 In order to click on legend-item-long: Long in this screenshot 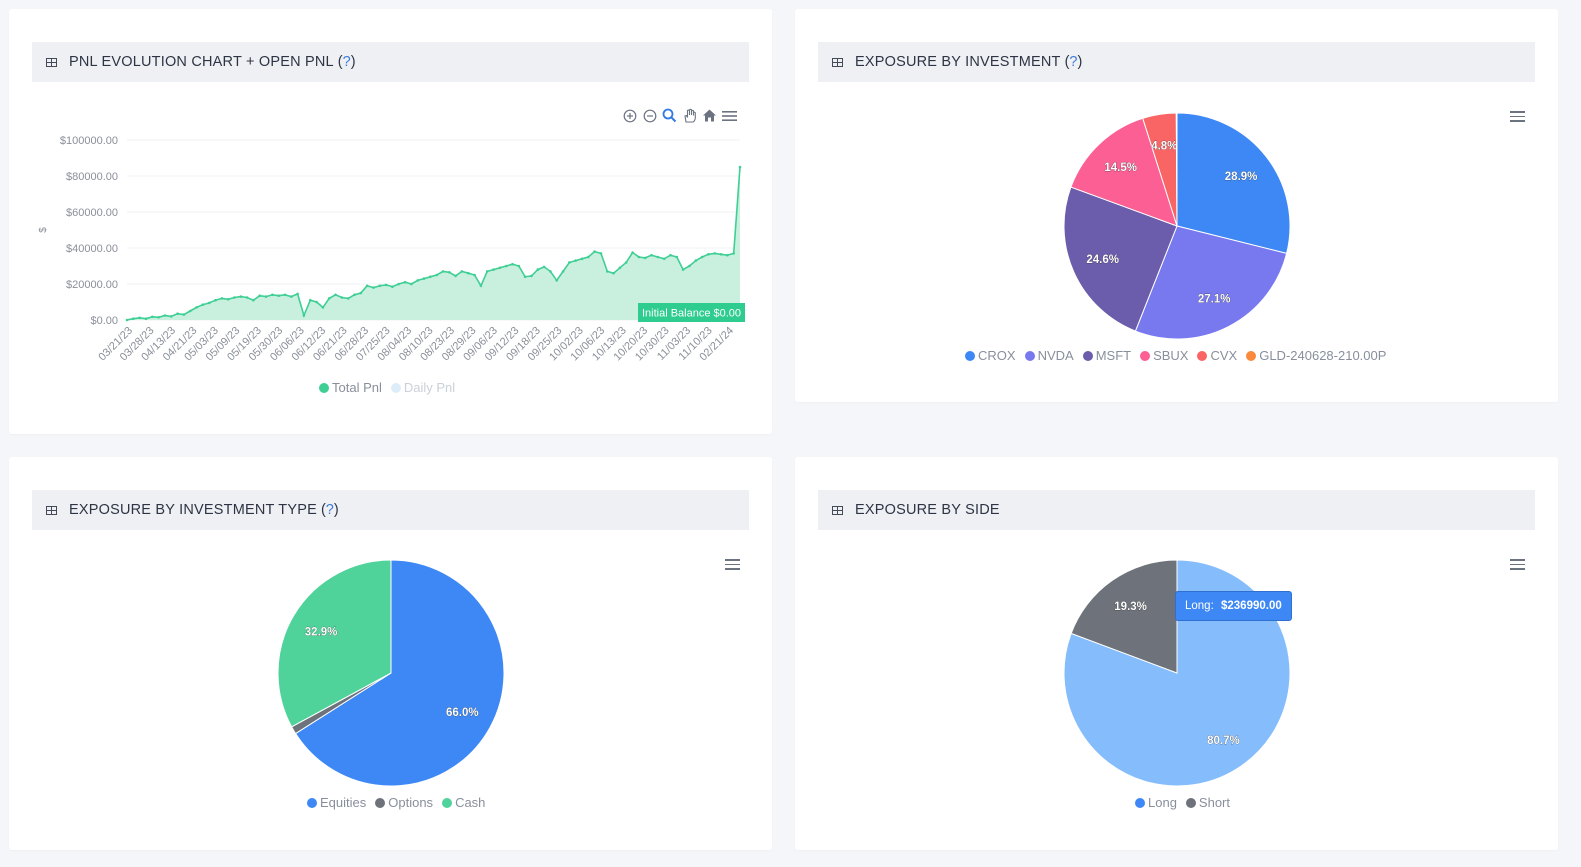, I will do `click(1156, 802)`.